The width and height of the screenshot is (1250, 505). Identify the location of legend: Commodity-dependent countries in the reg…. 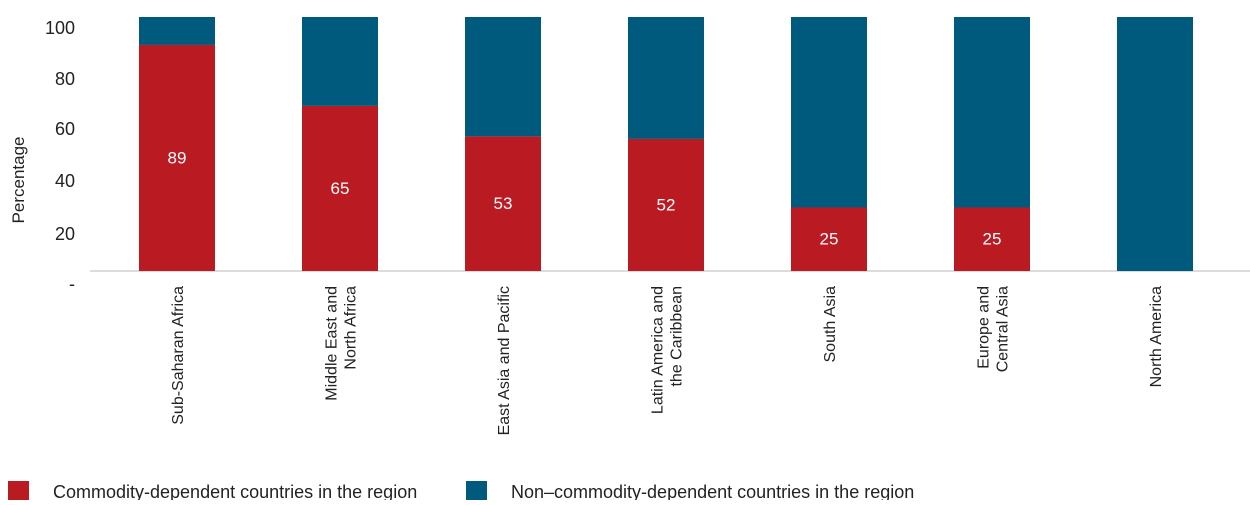
(461, 491).